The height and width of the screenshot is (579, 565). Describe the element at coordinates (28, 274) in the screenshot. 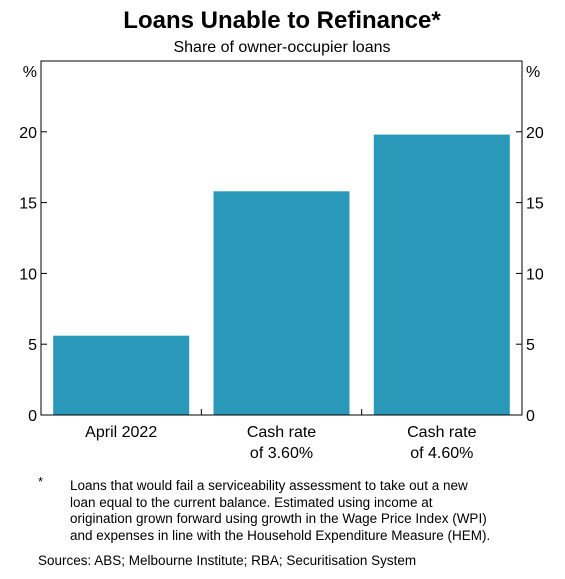

I see `y-tick-label-left: 10` at that location.